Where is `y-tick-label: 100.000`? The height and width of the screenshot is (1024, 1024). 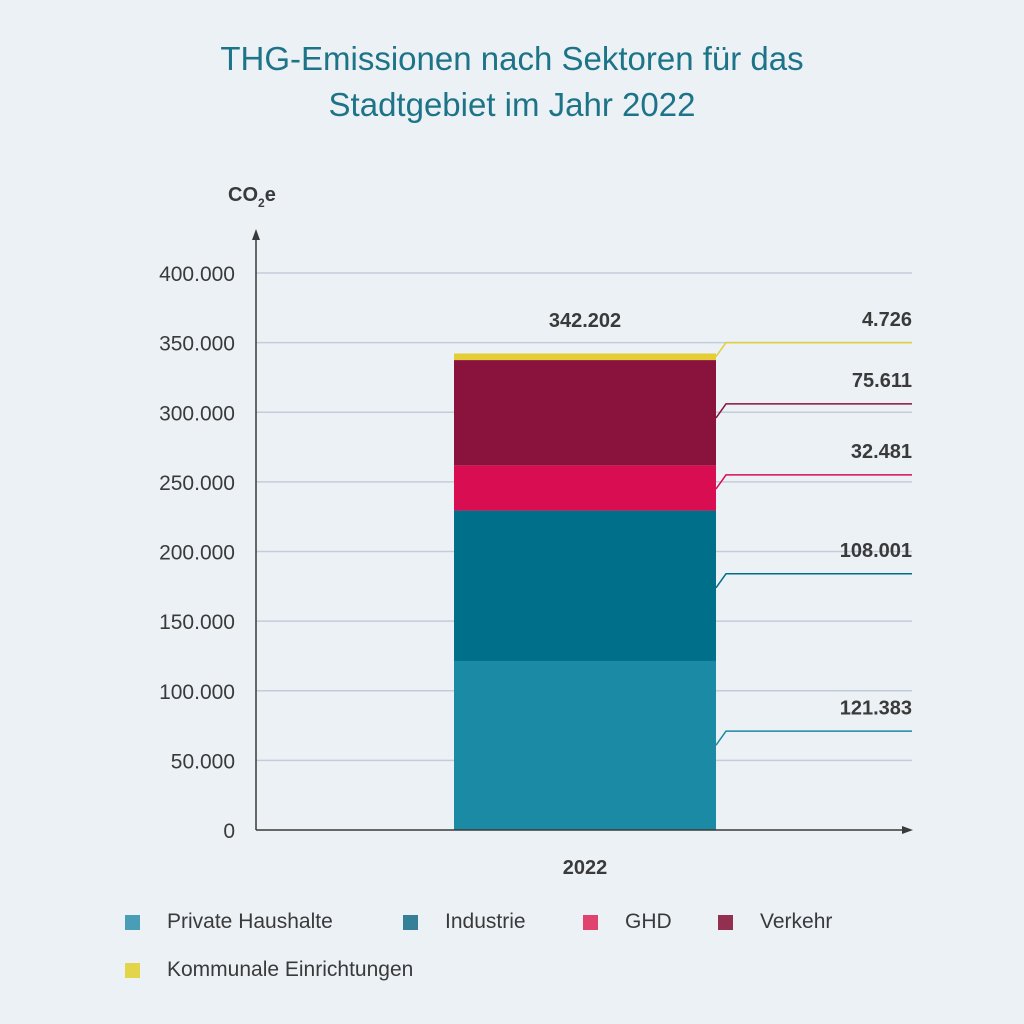
y-tick-label: 100.000 is located at coordinates (197, 692).